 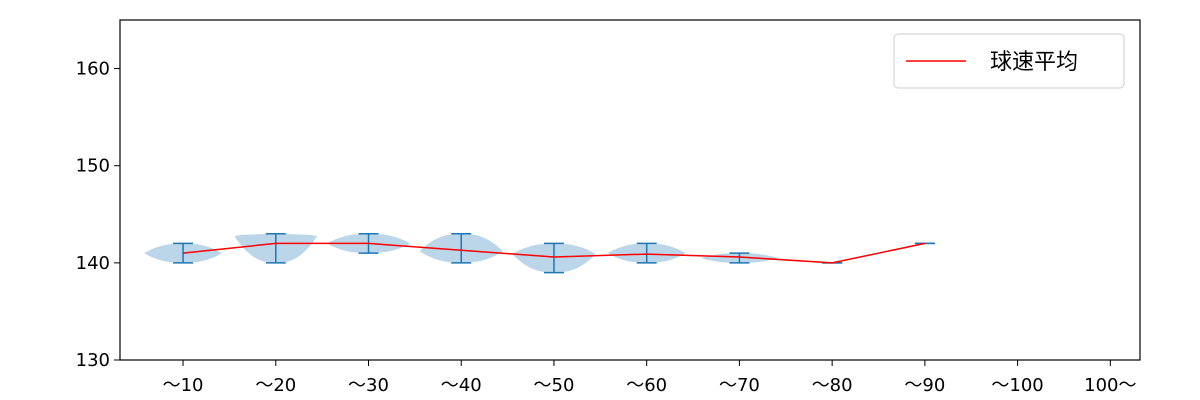 What do you see at coordinates (93, 69) in the screenshot?
I see `y-tick-label: 160` at bounding box center [93, 69].